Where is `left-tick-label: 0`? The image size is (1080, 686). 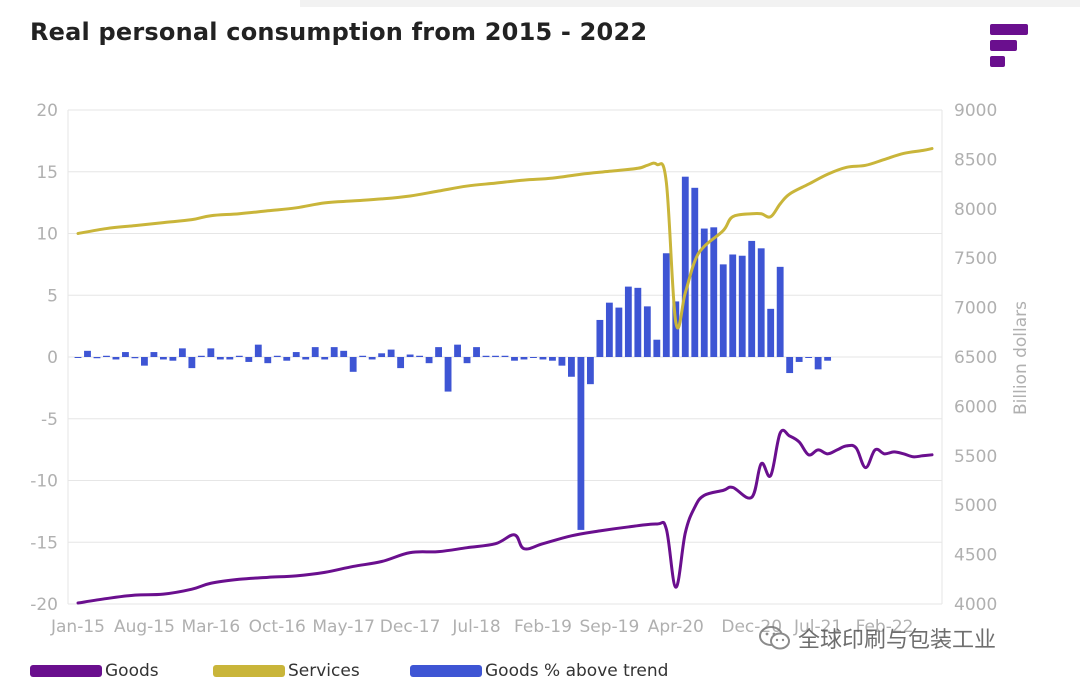
left-tick-label: 0 is located at coordinates (52, 358).